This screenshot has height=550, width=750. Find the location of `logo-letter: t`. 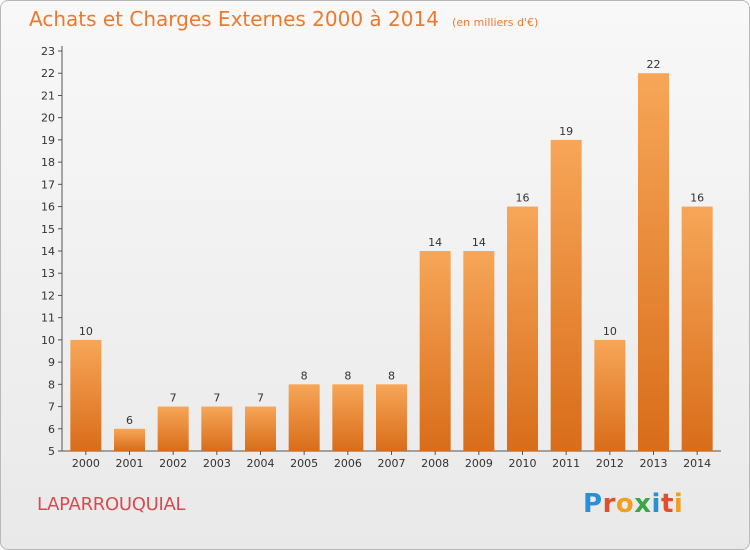

logo-letter: t is located at coordinates (667, 504).